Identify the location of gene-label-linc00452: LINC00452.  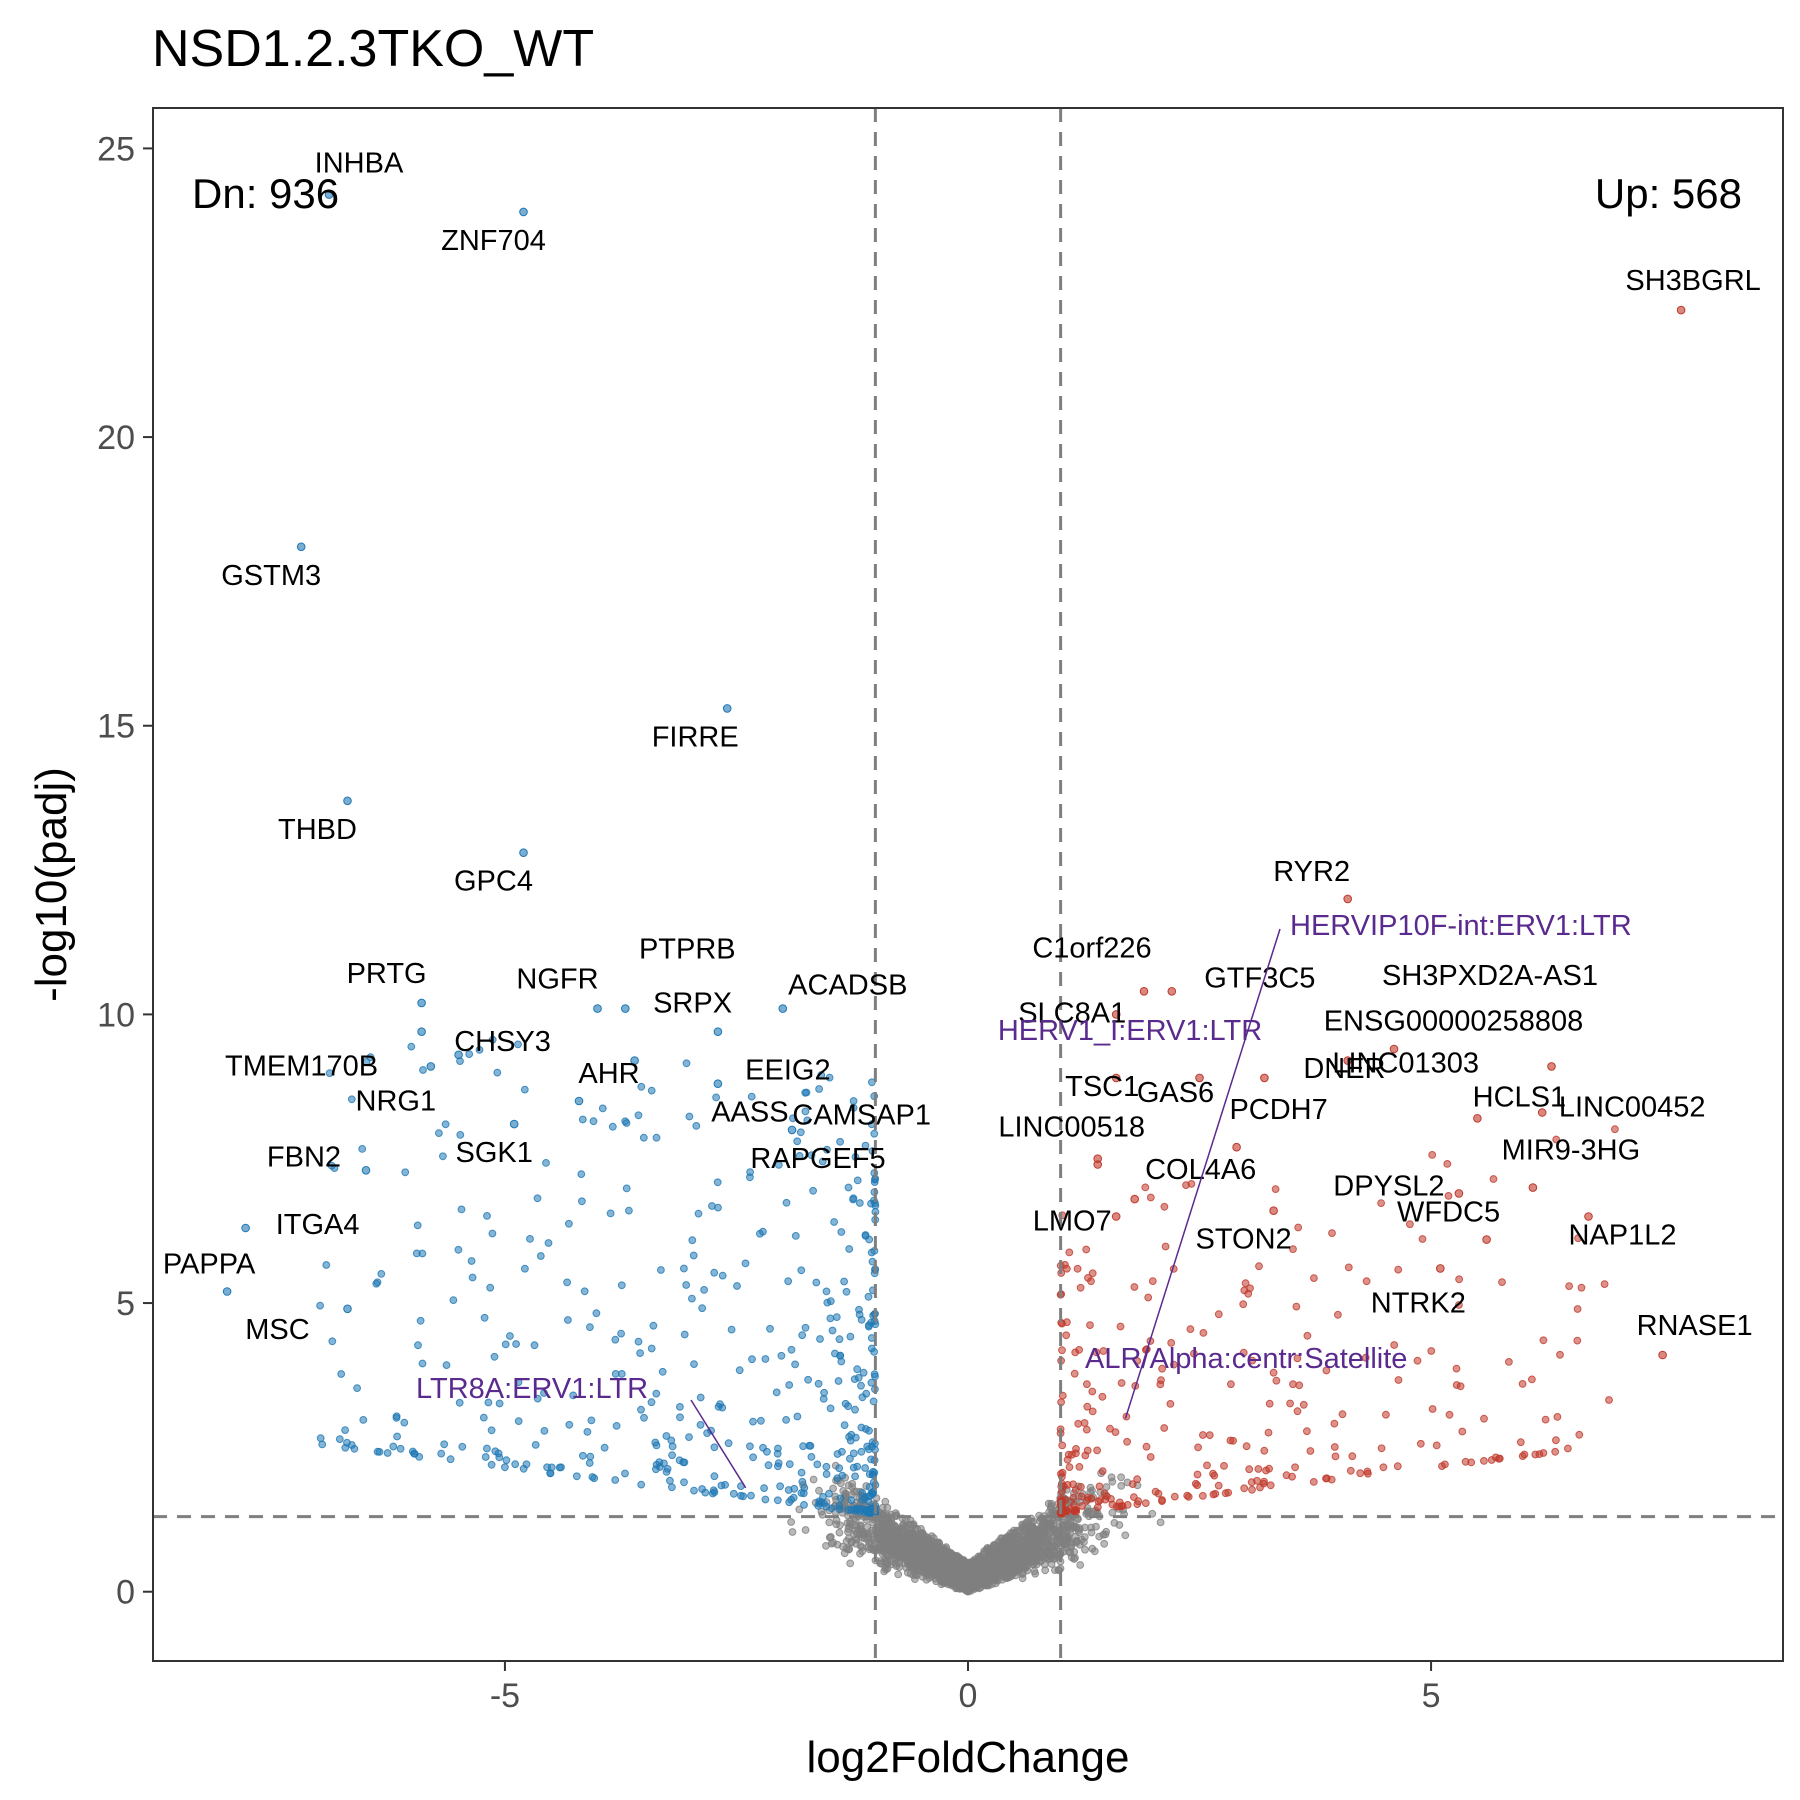
(1632, 1108).